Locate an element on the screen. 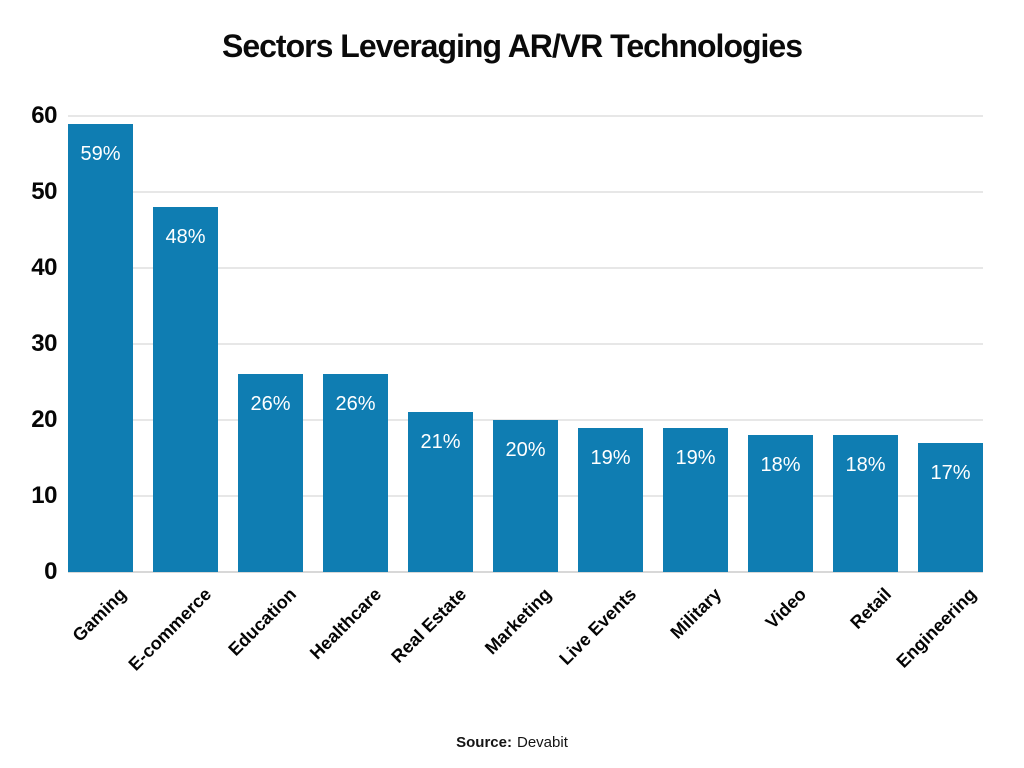  y-tick-label-50: 50 is located at coordinates (44, 191).